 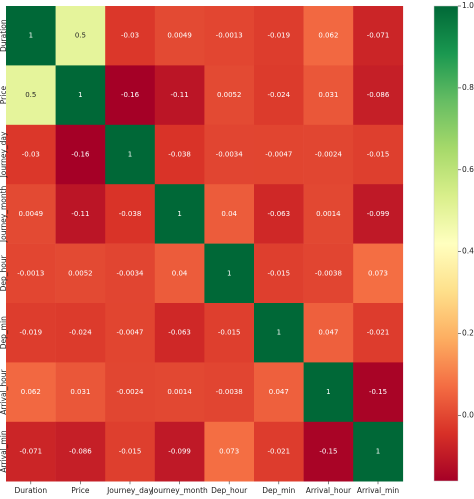 I want to click on cell-value-label: 0.062, so click(x=328, y=36).